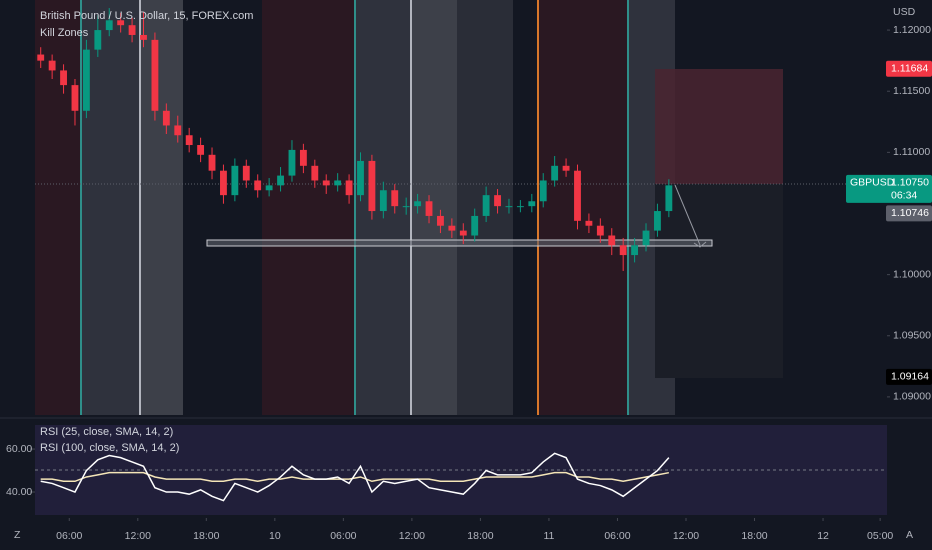 The image size is (932, 550). I want to click on x-tick-label: 05:00, so click(880, 536).